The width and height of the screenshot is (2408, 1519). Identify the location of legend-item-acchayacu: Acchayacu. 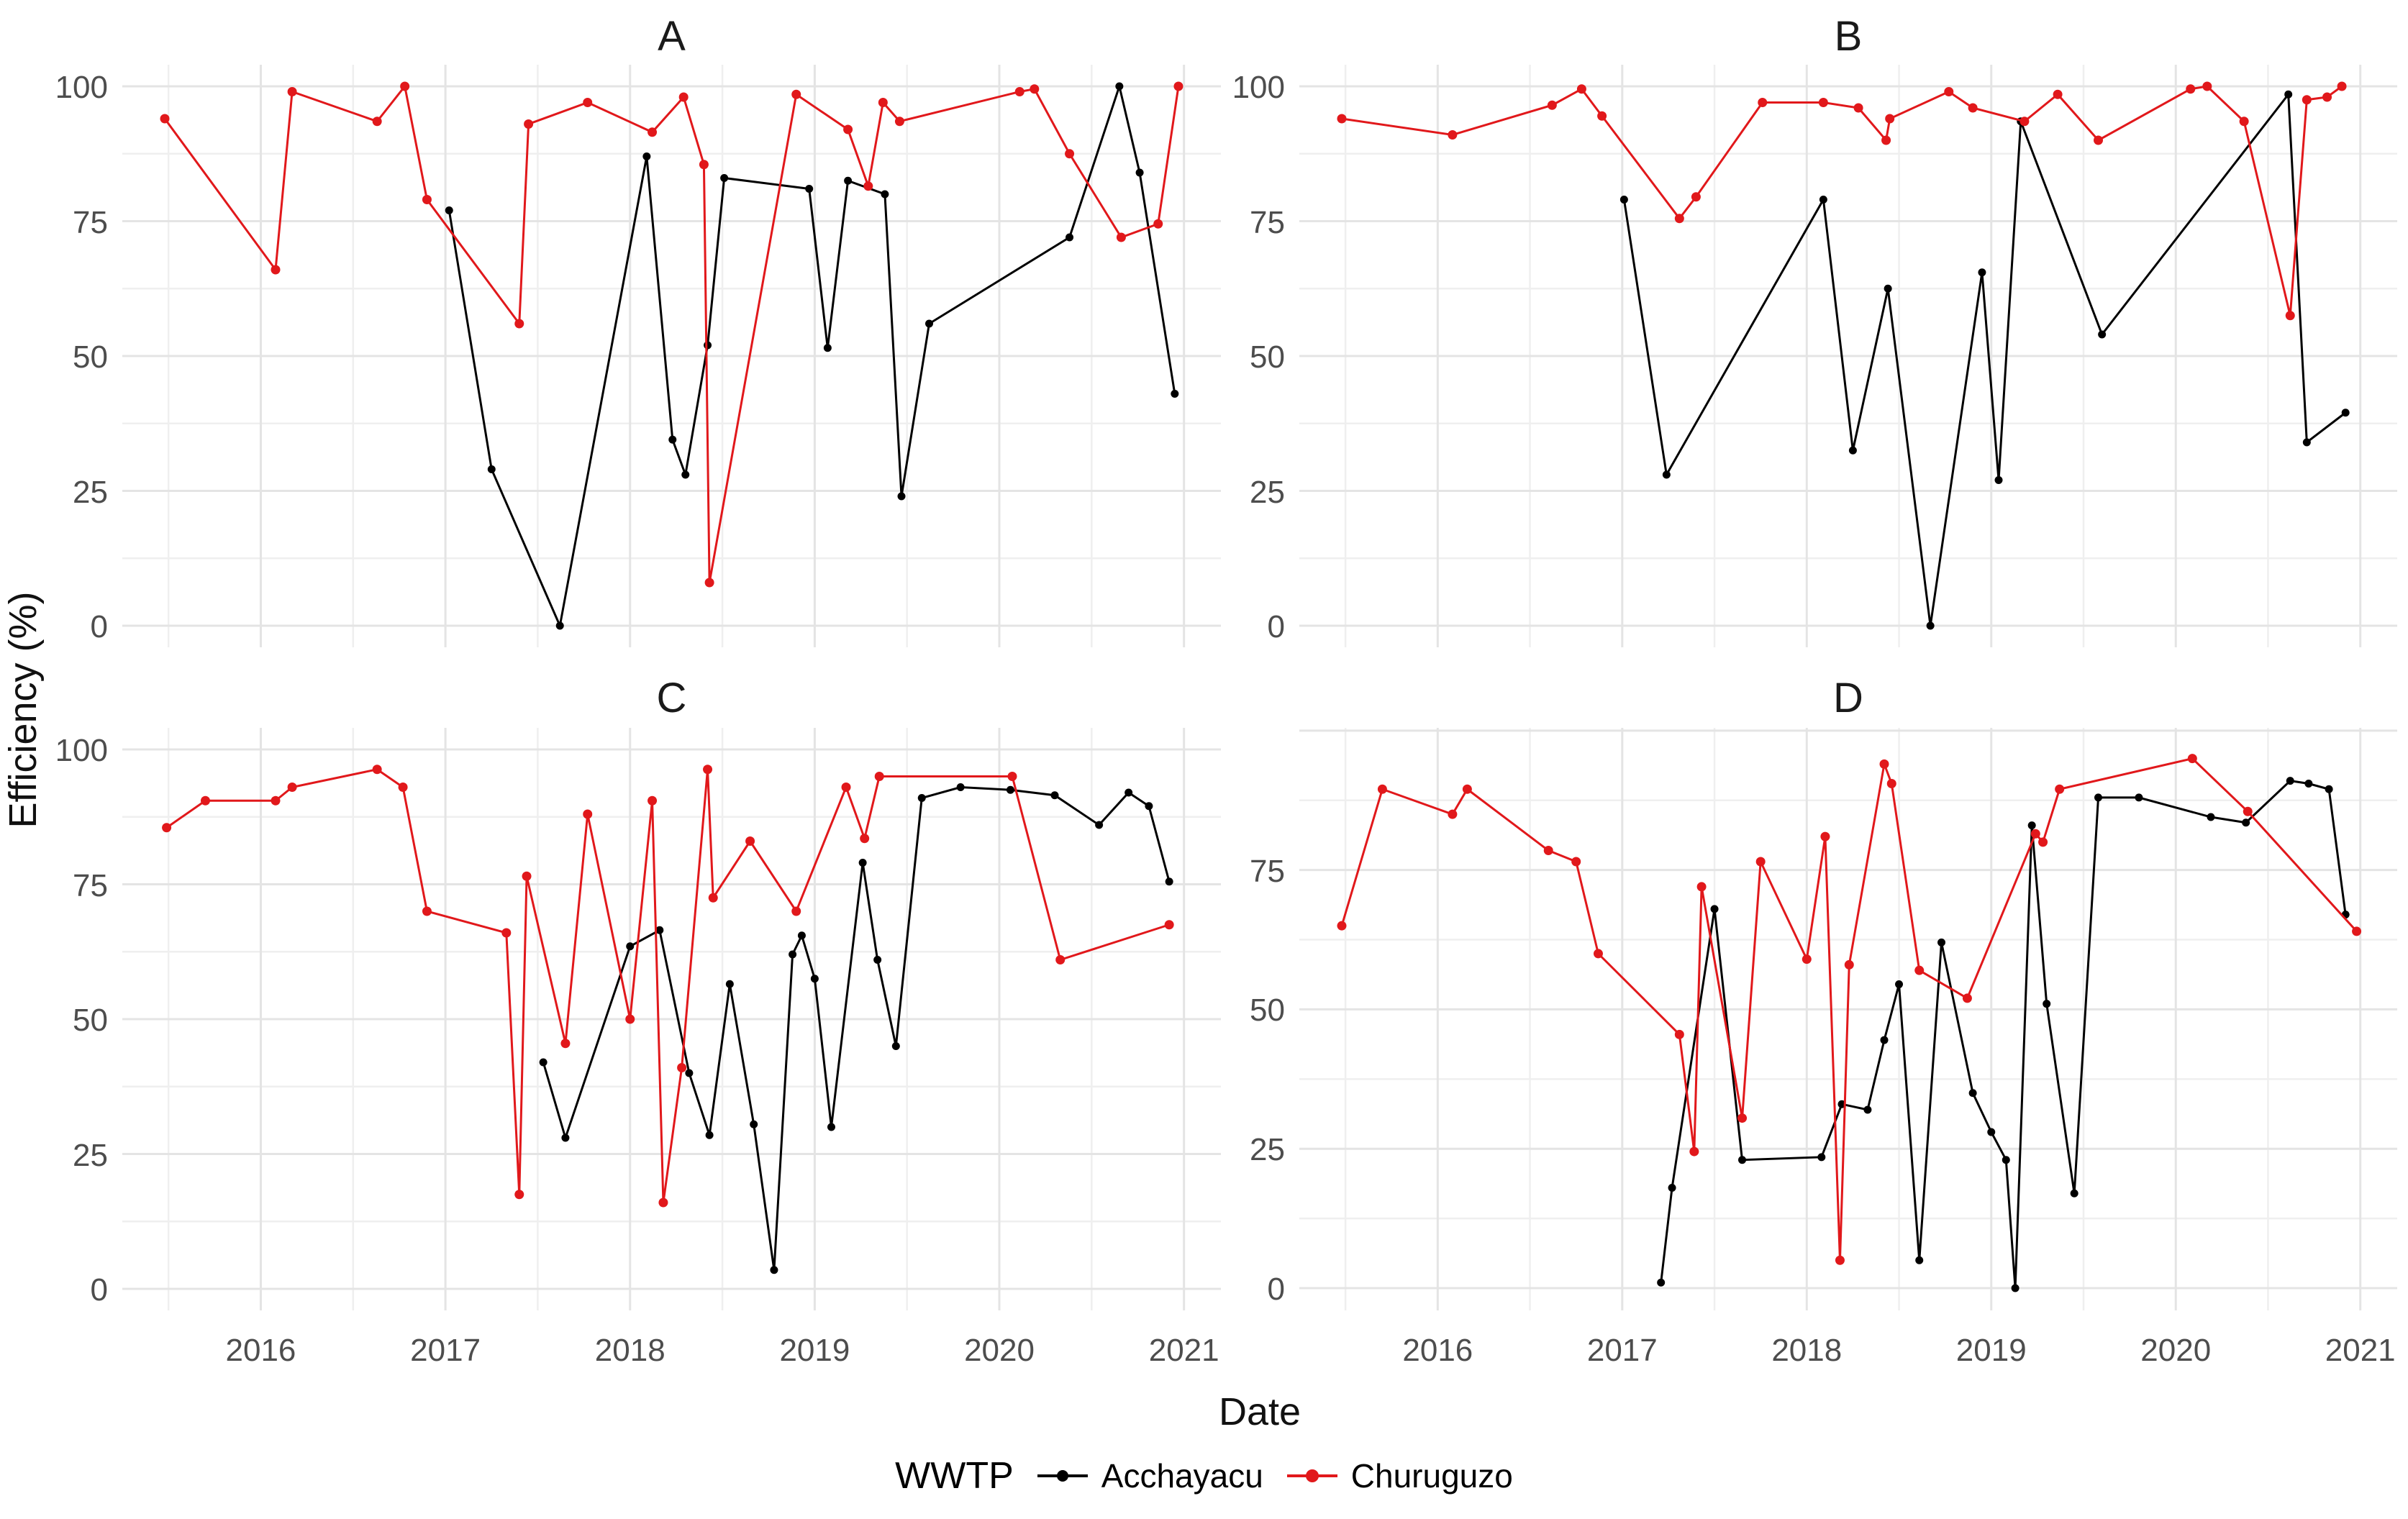
(1148, 1475).